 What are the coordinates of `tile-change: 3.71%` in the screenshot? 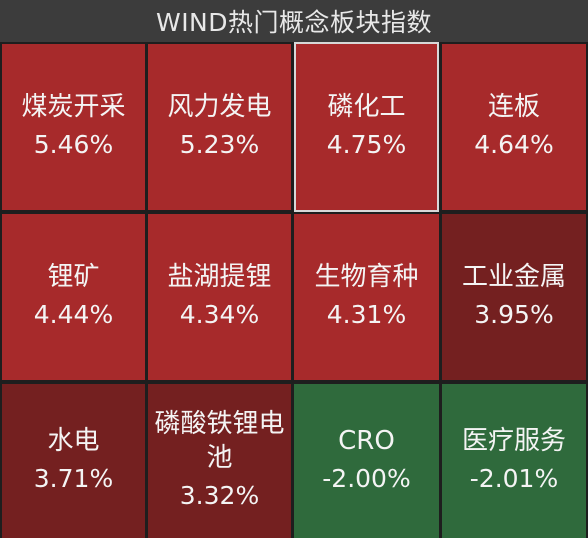 It's located at (73, 478).